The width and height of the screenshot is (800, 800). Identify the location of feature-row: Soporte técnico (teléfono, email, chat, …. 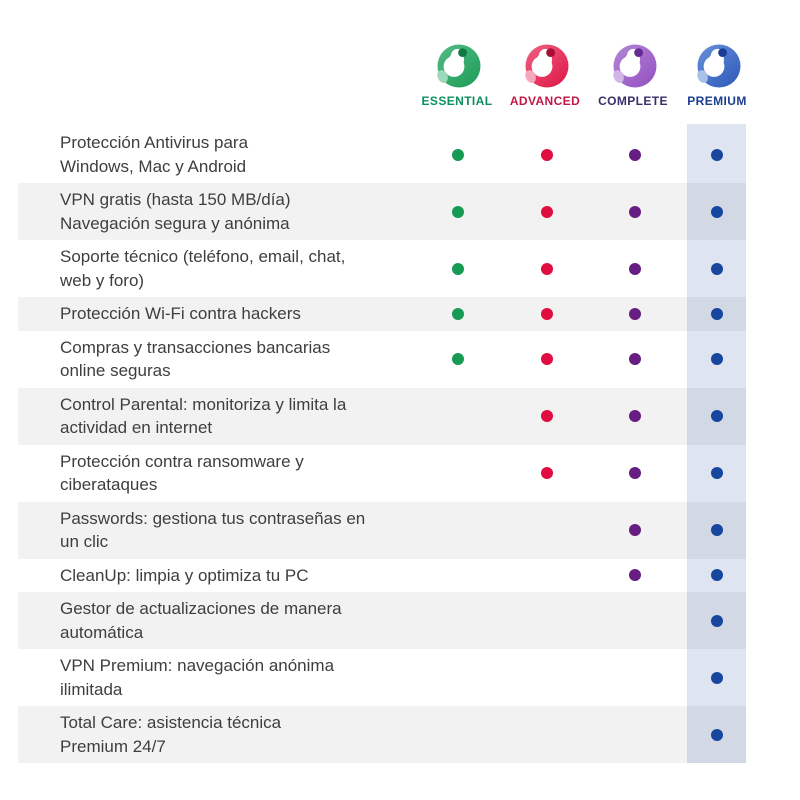
(382, 268).